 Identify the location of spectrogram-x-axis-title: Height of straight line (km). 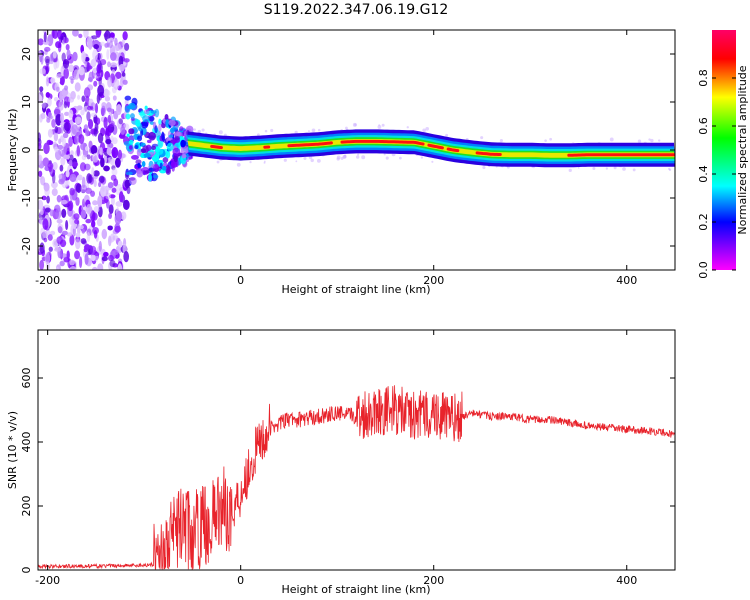
(355, 289).